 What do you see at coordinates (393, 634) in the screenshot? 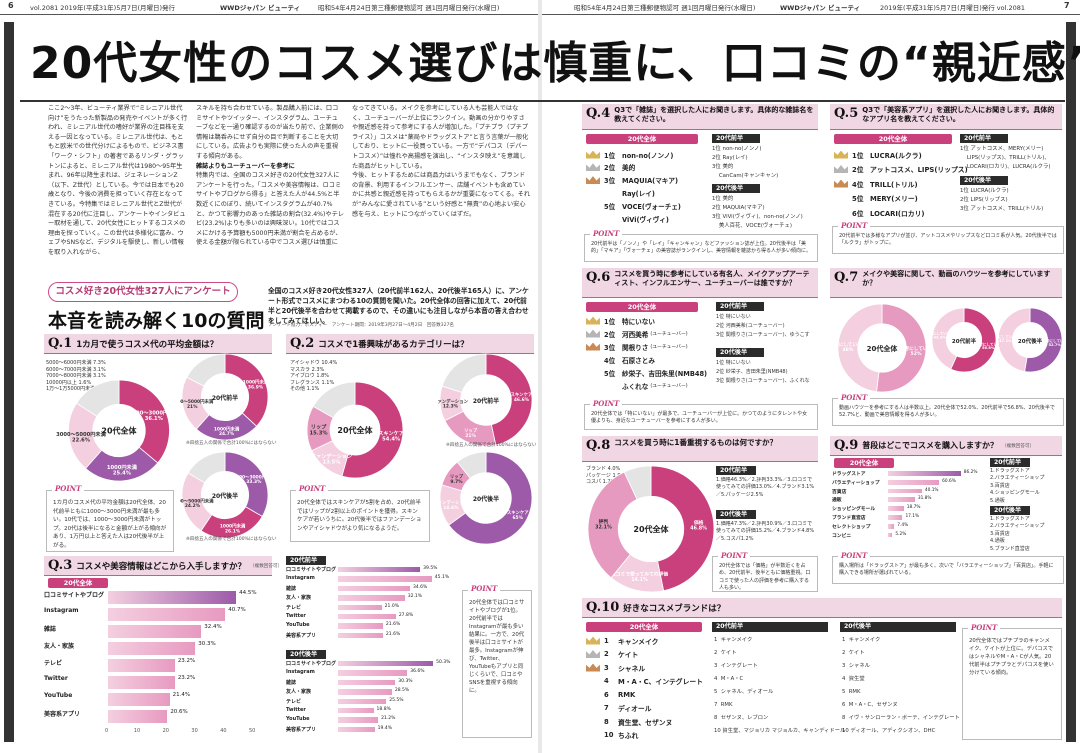
I see `bar-value: 21.6%` at bounding box center [393, 634].